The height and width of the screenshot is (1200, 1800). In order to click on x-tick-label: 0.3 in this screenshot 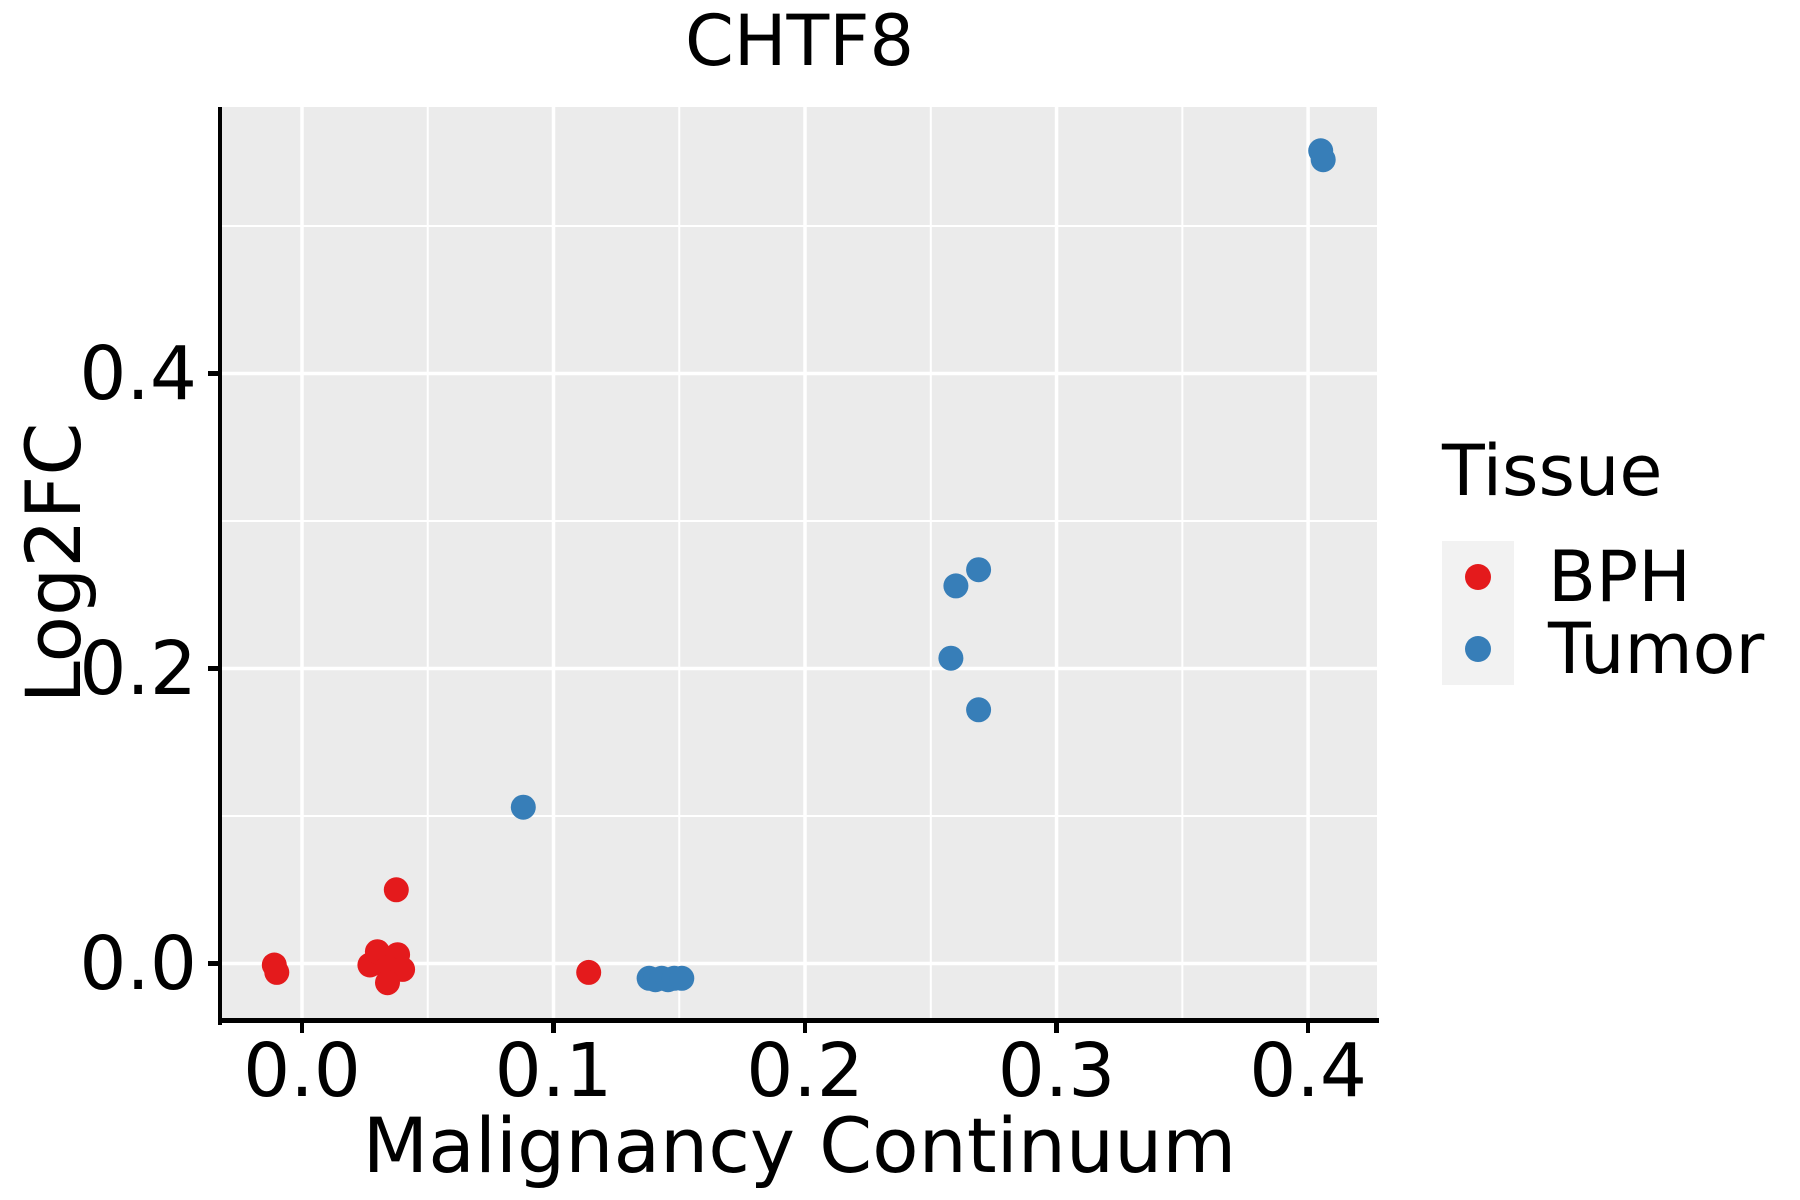, I will do `click(1056, 1071)`.